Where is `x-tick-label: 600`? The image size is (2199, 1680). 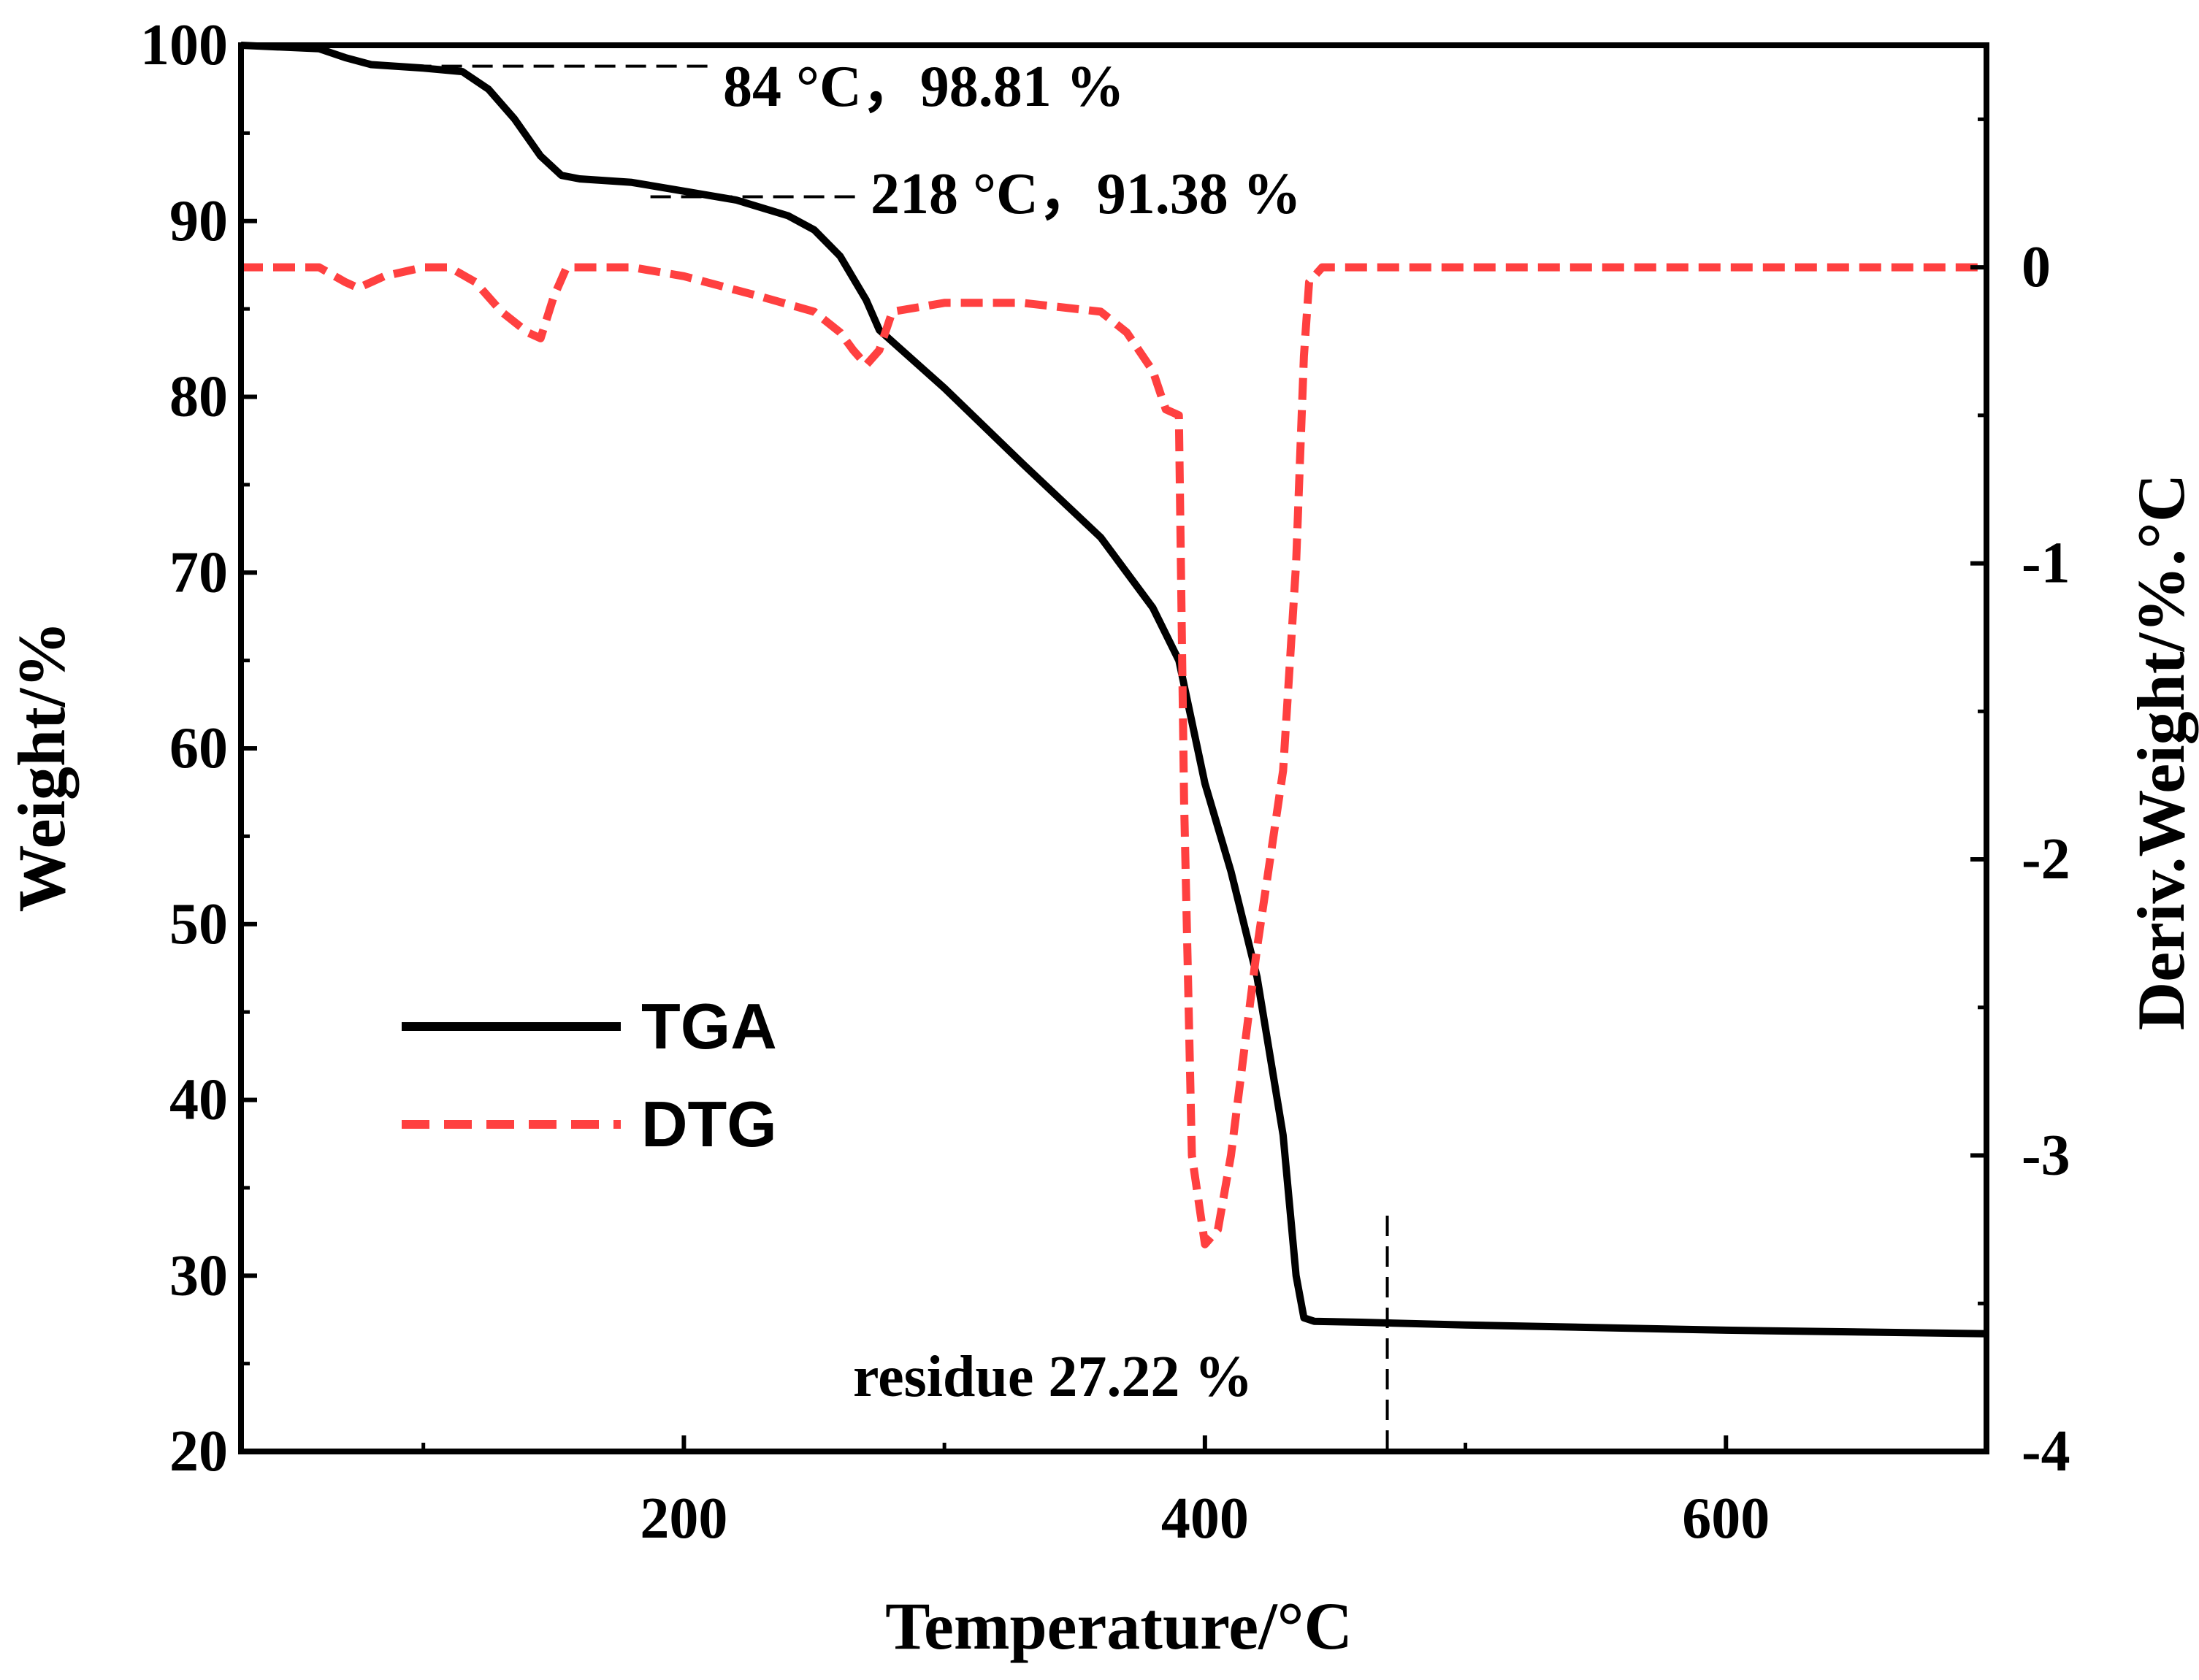 x-tick-label: 600 is located at coordinates (1726, 1519).